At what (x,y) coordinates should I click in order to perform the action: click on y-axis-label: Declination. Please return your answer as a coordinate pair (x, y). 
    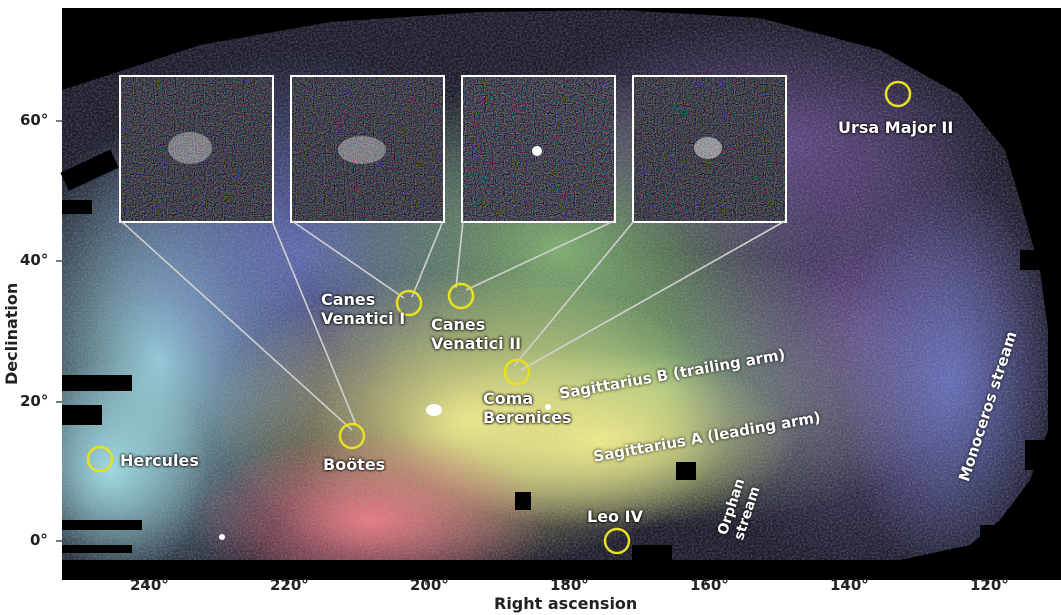
    Looking at the image, I should click on (11, 334).